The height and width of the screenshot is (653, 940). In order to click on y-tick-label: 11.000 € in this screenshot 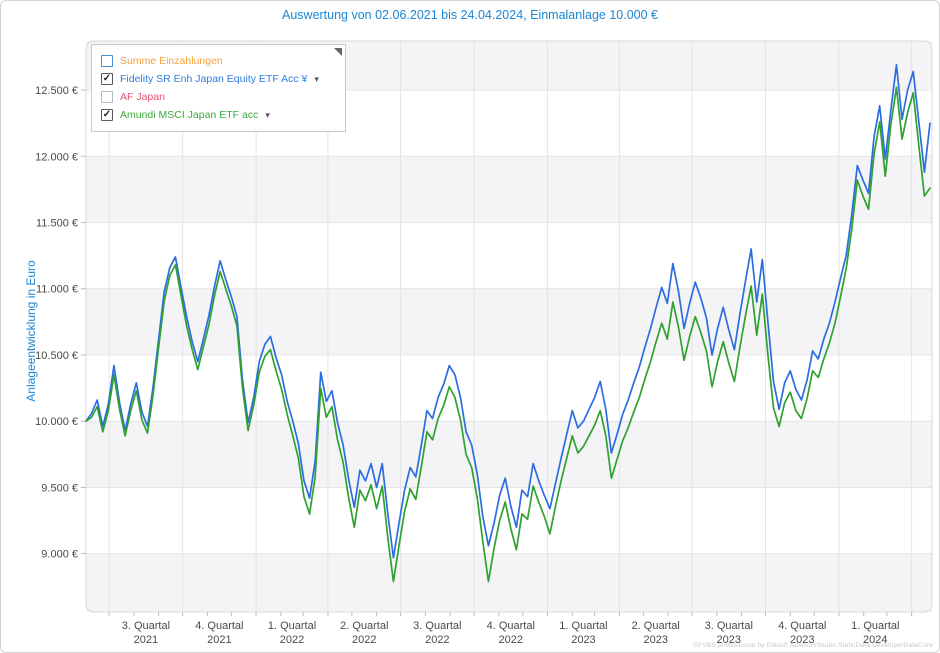, I will do `click(57, 290)`.